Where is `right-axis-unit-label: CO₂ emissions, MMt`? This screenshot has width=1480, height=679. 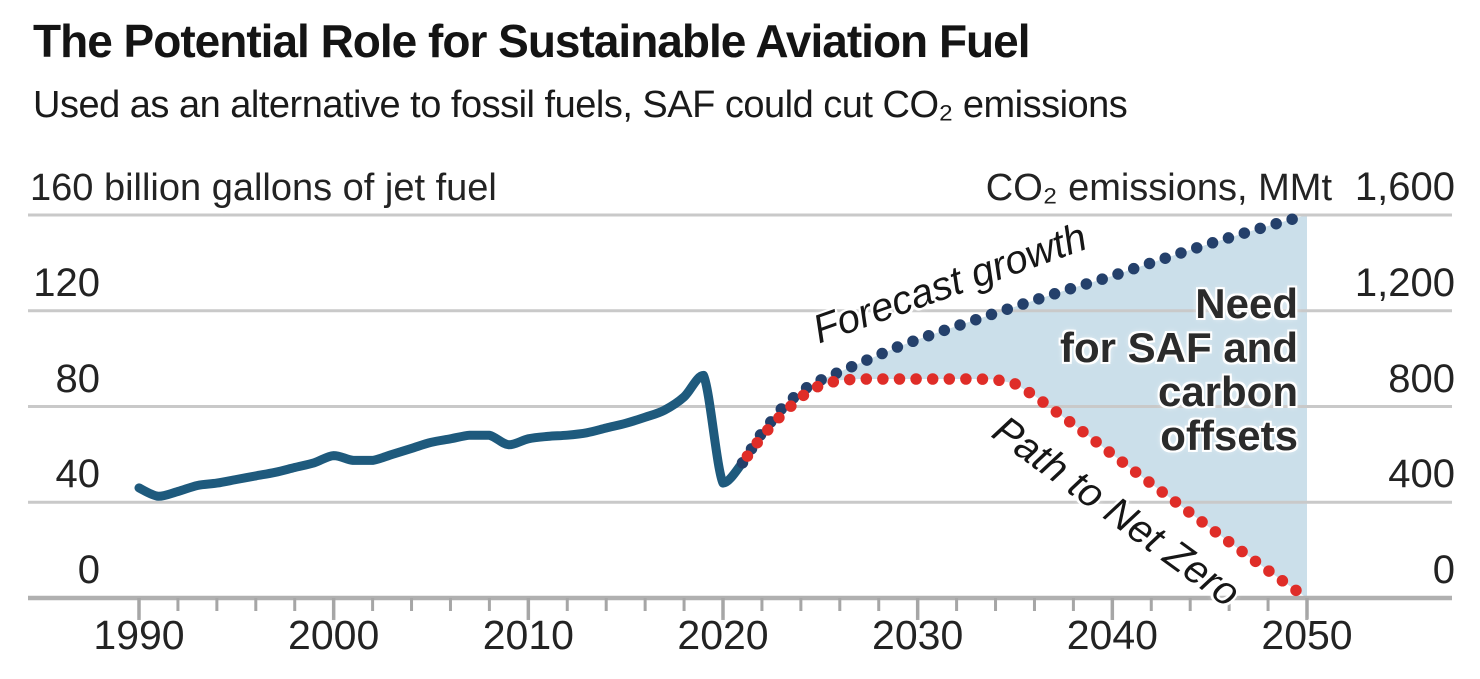 right-axis-unit-label: CO₂ emissions, MMt is located at coordinates (1158, 188).